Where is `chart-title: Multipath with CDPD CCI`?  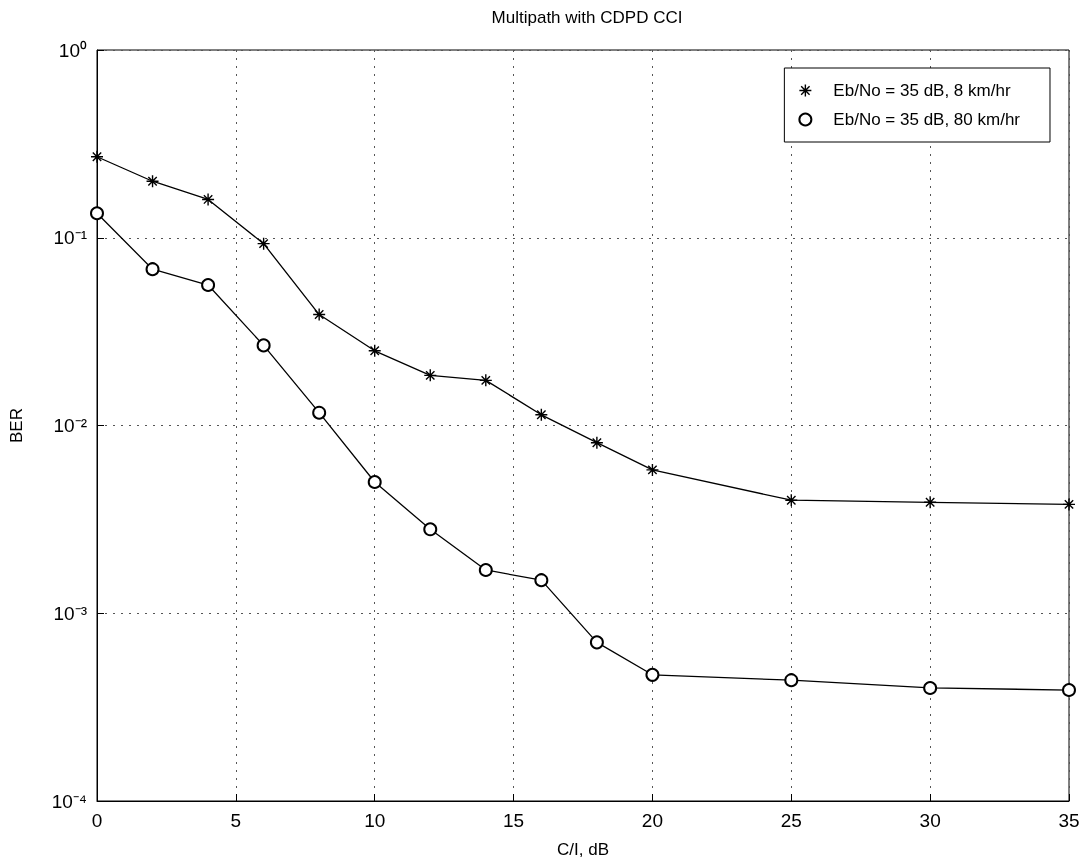 chart-title: Multipath with CDPD CCI is located at coordinates (587, 17).